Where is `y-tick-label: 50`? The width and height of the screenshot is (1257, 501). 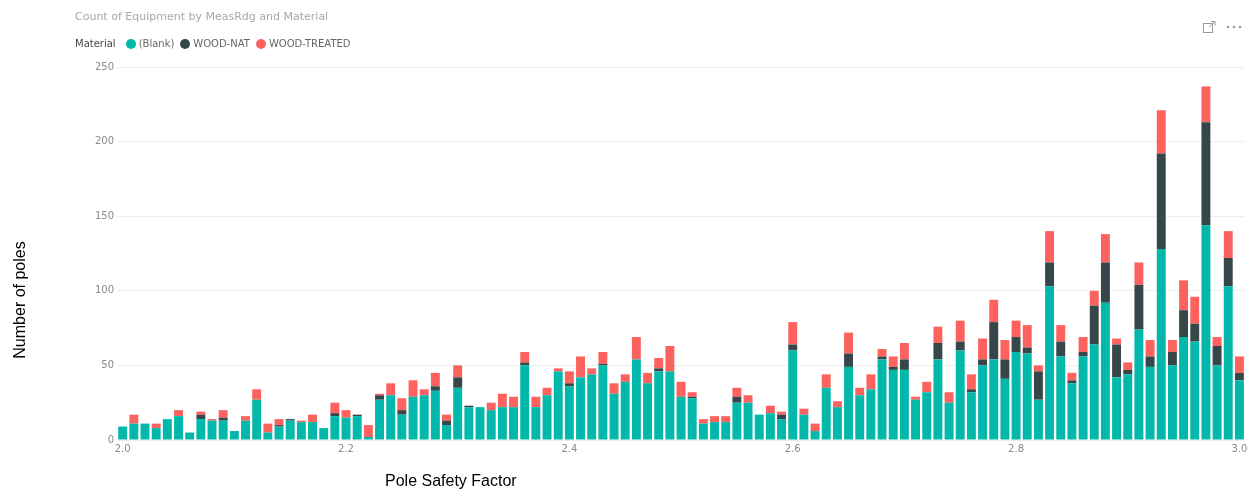 y-tick-label: 50 is located at coordinates (108, 364).